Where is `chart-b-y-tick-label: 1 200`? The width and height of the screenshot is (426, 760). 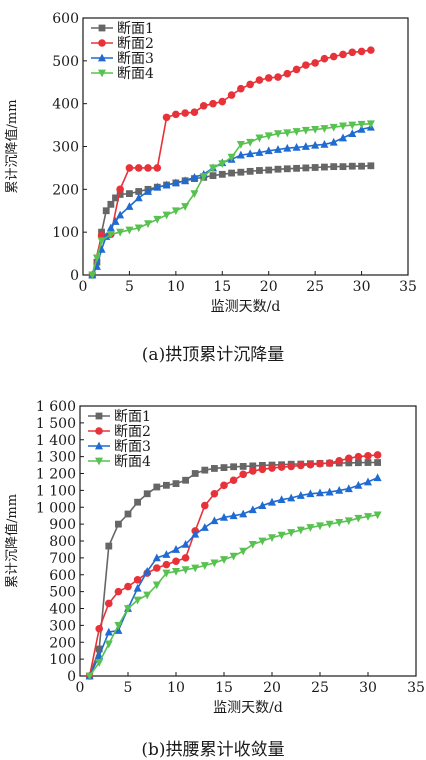 chart-b-y-tick-label: 1 200 is located at coordinates (56, 475).